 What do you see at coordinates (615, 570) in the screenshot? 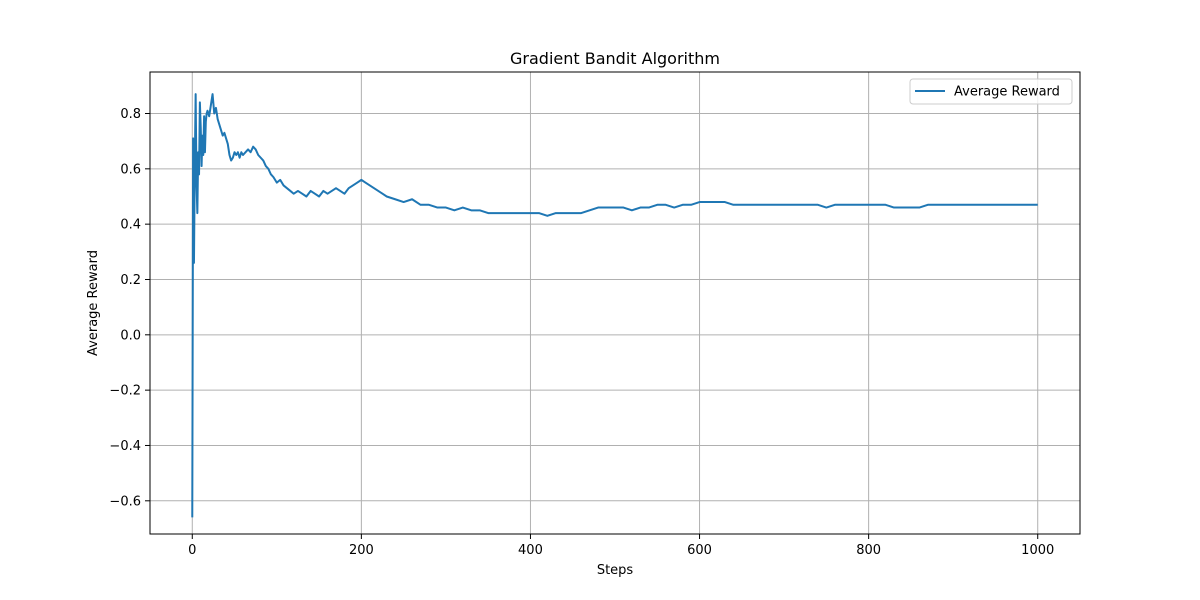
I see `x-axis-label: Steps` at bounding box center [615, 570].